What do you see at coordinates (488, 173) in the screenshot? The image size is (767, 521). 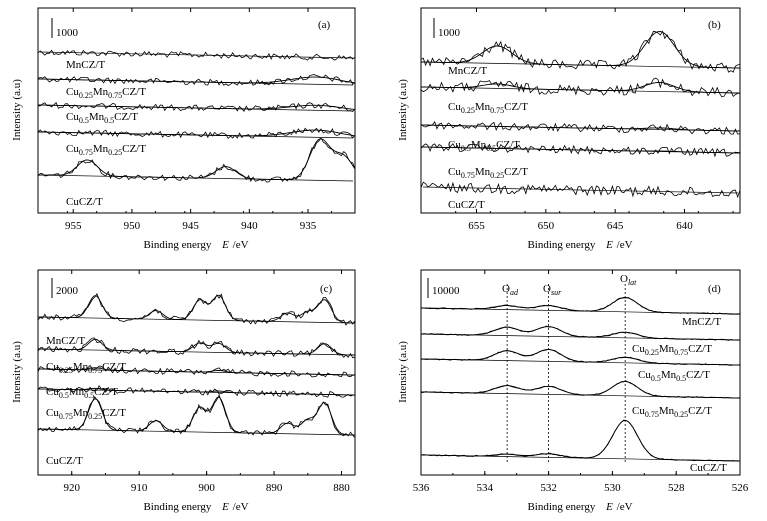 I see `panel-b-sample-label-3: Cu0.75Mn0.25CZ/T` at bounding box center [488, 173].